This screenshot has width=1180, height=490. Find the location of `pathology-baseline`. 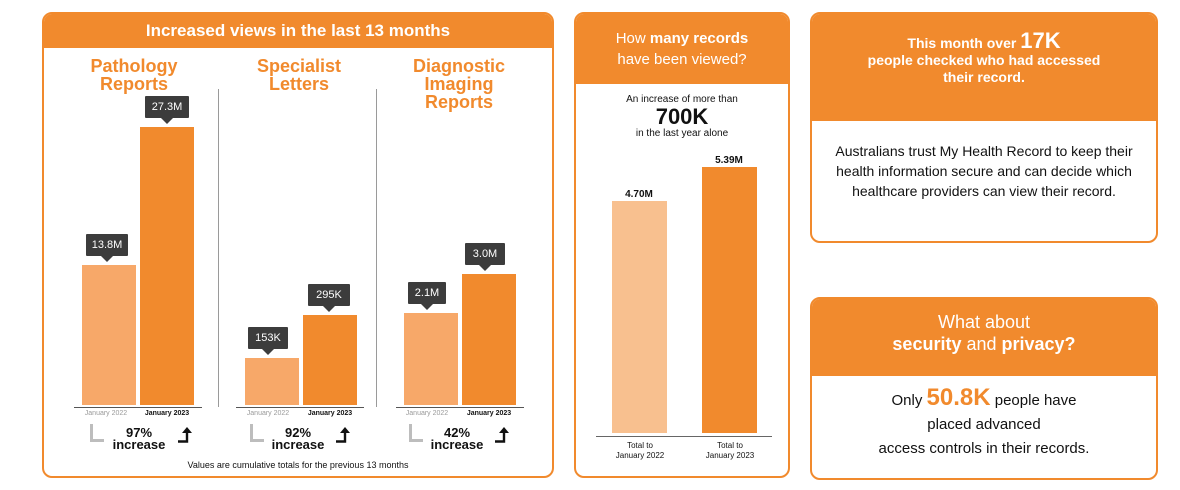

pathology-baseline is located at coordinates (138, 407).